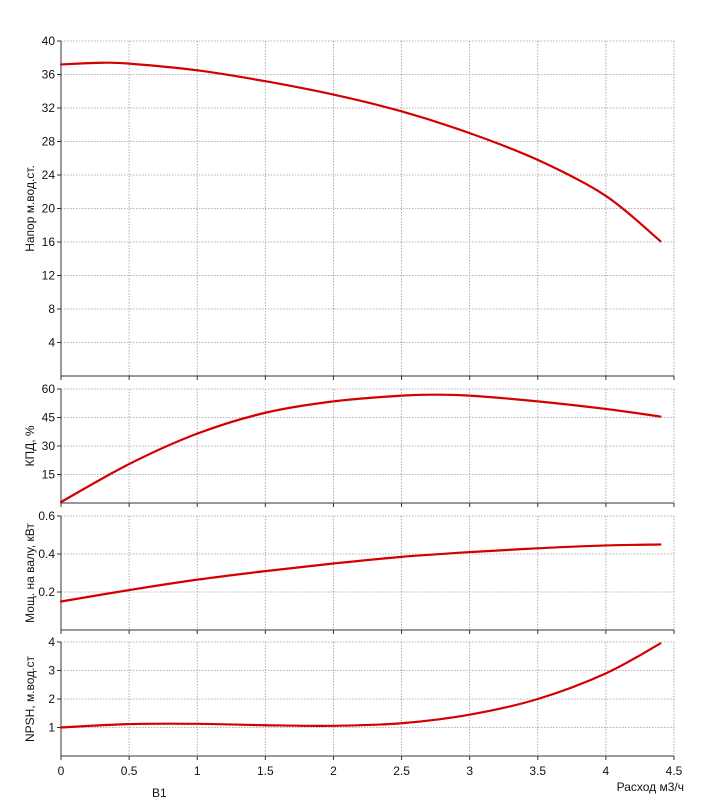 The height and width of the screenshot is (800, 705). Describe the element at coordinates (46, 554) in the screenshot. I see `y-tick-label: 0.4` at that location.